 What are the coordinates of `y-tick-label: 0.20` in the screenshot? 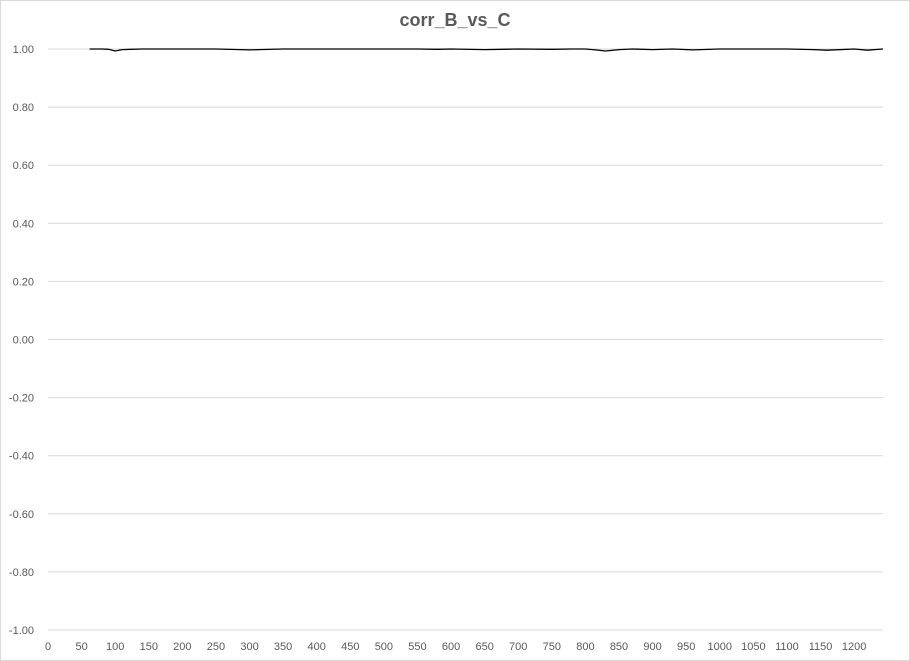 It's located at (23, 282).